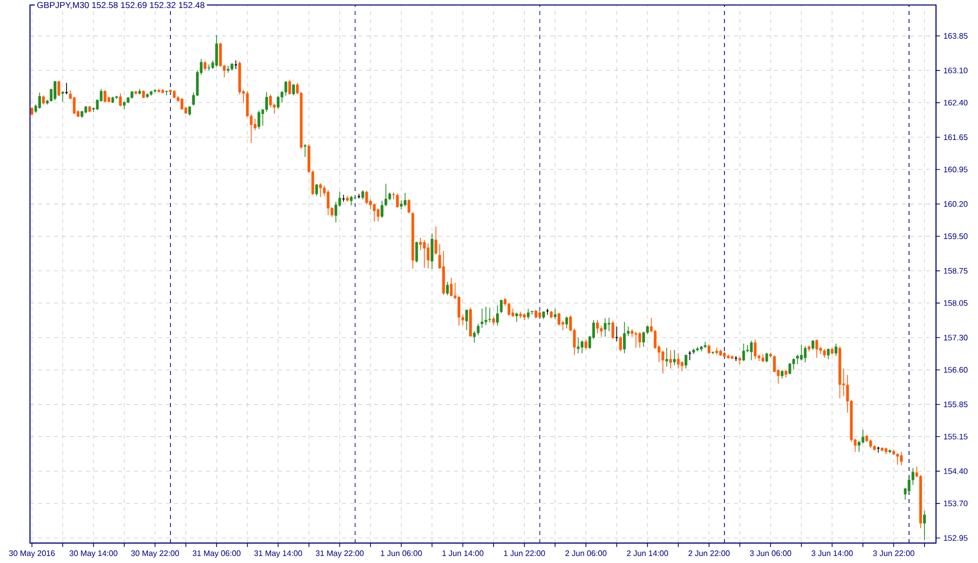  I want to click on x-tick-label: 30 May 2016, so click(32, 554).